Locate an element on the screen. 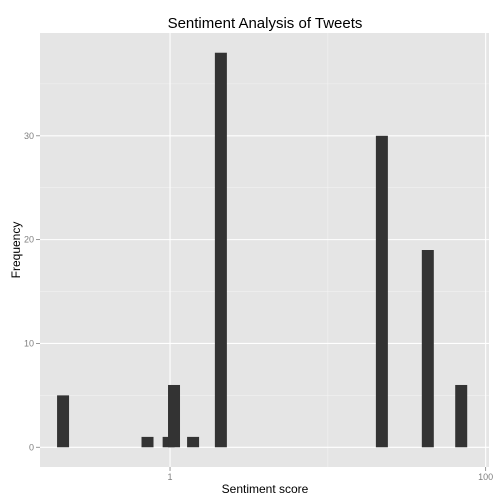 The width and height of the screenshot is (504, 504). y-axis-label: Frequency is located at coordinates (16, 250).